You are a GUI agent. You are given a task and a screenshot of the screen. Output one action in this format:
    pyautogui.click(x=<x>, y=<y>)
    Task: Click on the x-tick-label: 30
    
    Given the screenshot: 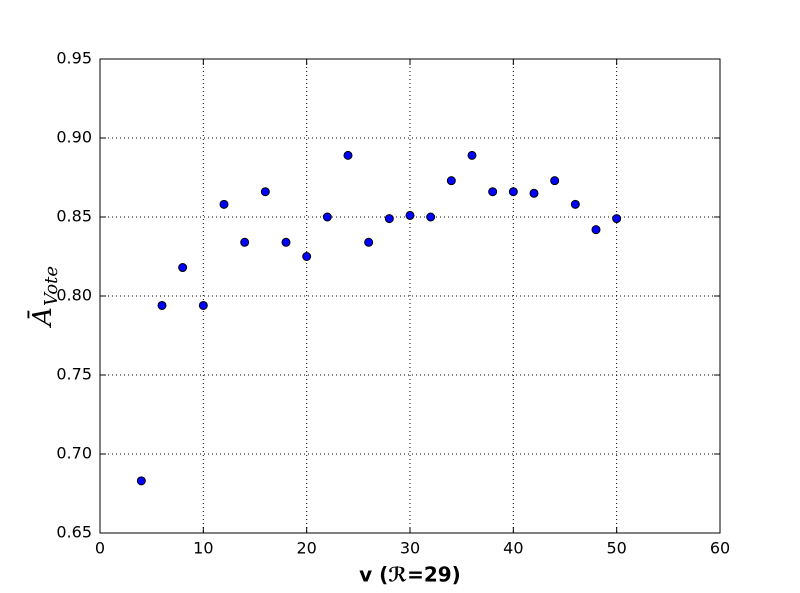 What is the action you would take?
    pyautogui.click(x=410, y=548)
    